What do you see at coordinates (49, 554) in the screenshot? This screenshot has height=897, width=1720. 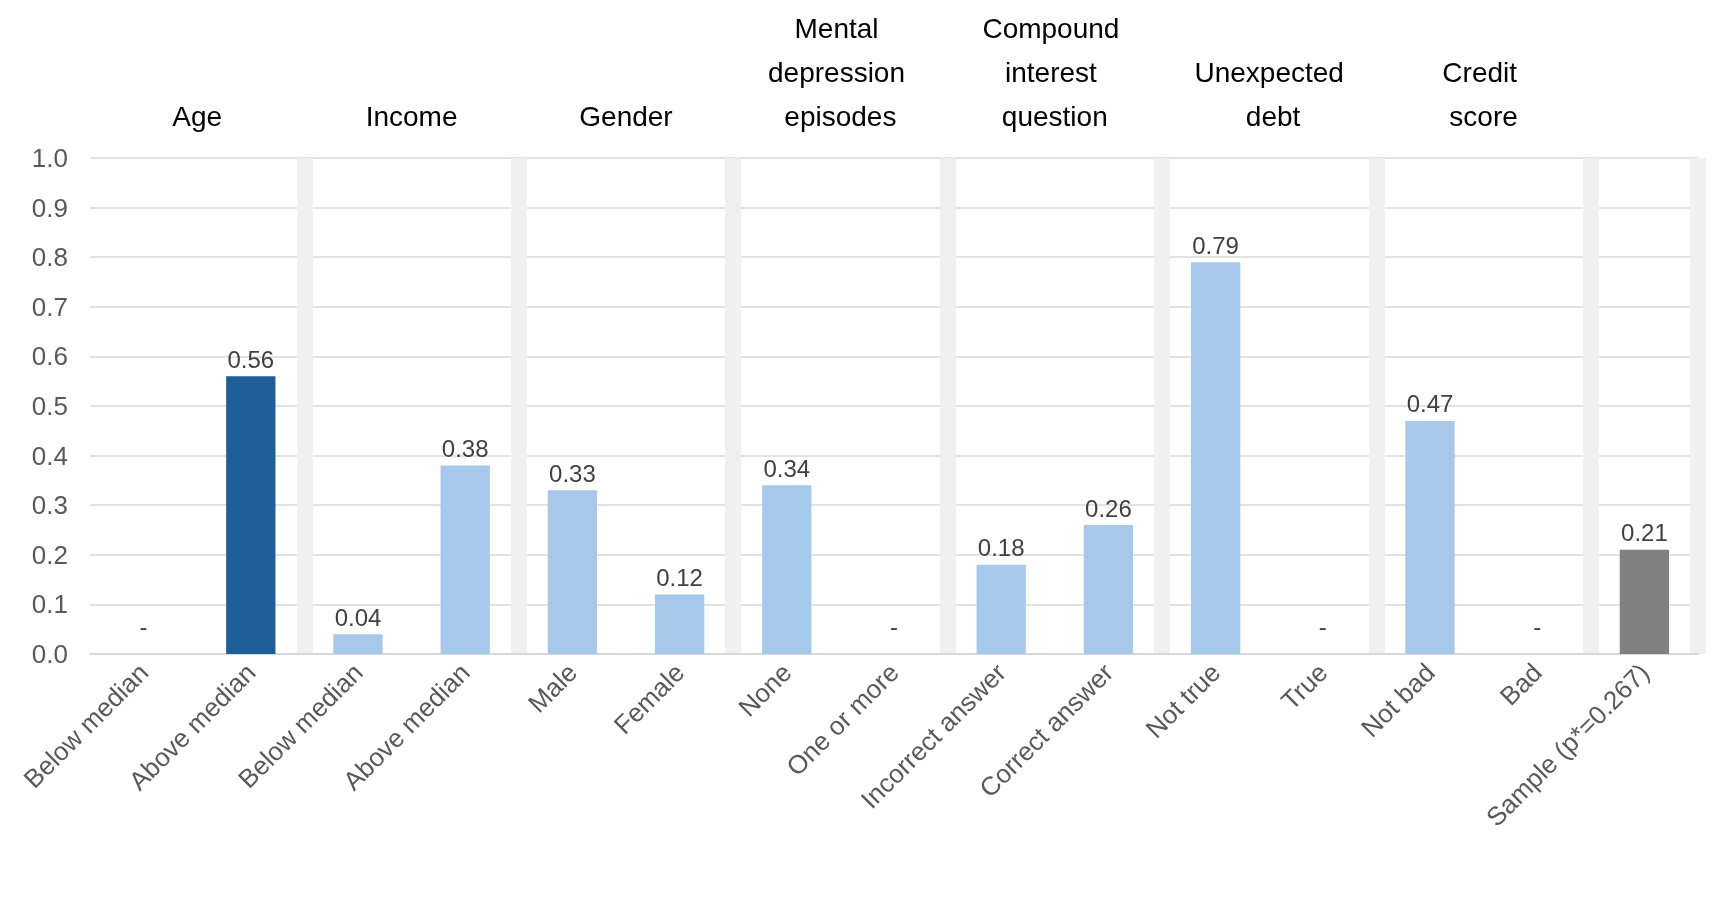 I see `y-tick-label: 0.2` at bounding box center [49, 554].